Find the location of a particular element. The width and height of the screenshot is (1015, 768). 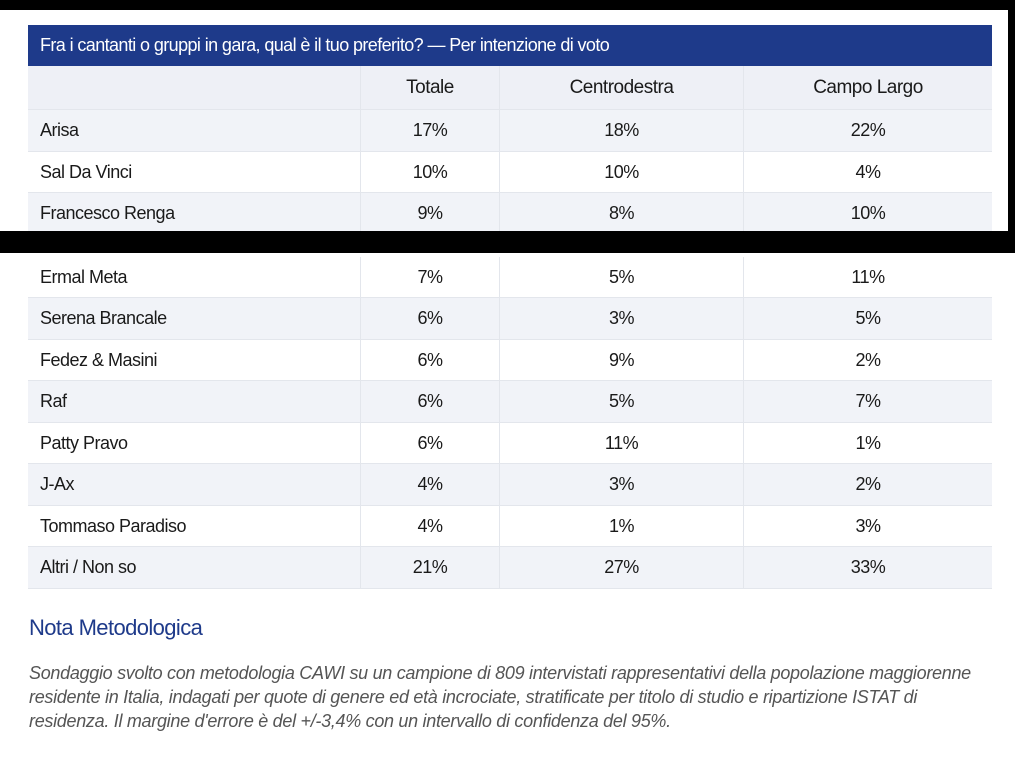

percent-cell: 27% is located at coordinates (622, 567).